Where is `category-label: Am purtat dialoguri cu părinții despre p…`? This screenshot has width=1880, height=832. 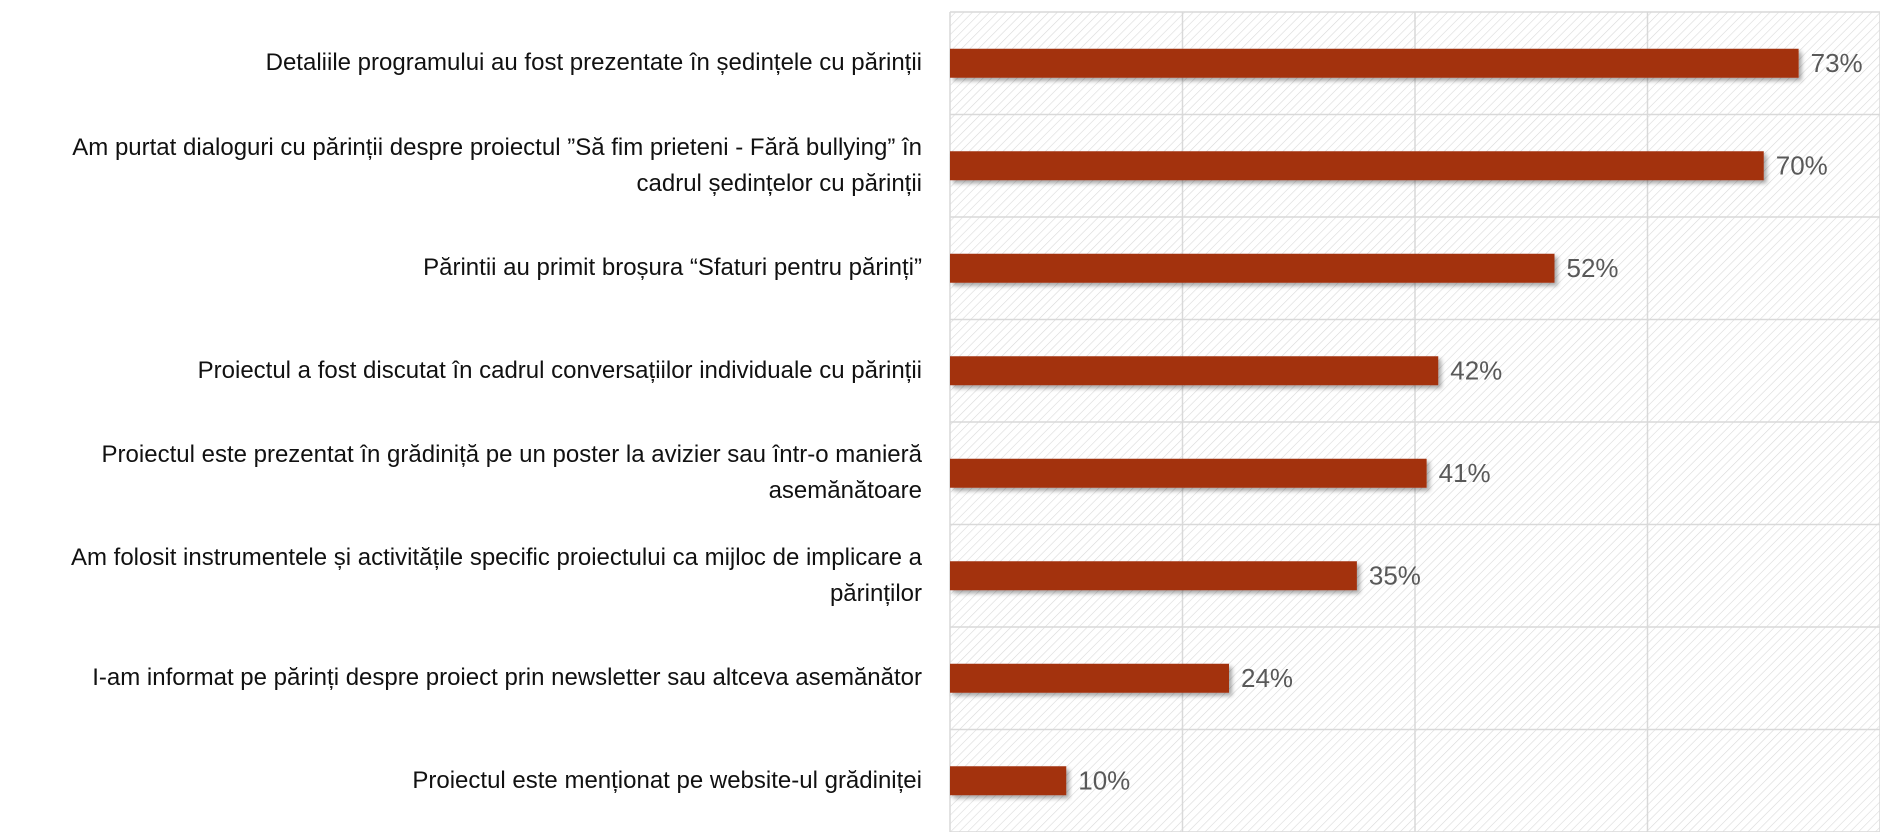 category-label: Am purtat dialoguri cu părinții despre p… is located at coordinates (497, 165).